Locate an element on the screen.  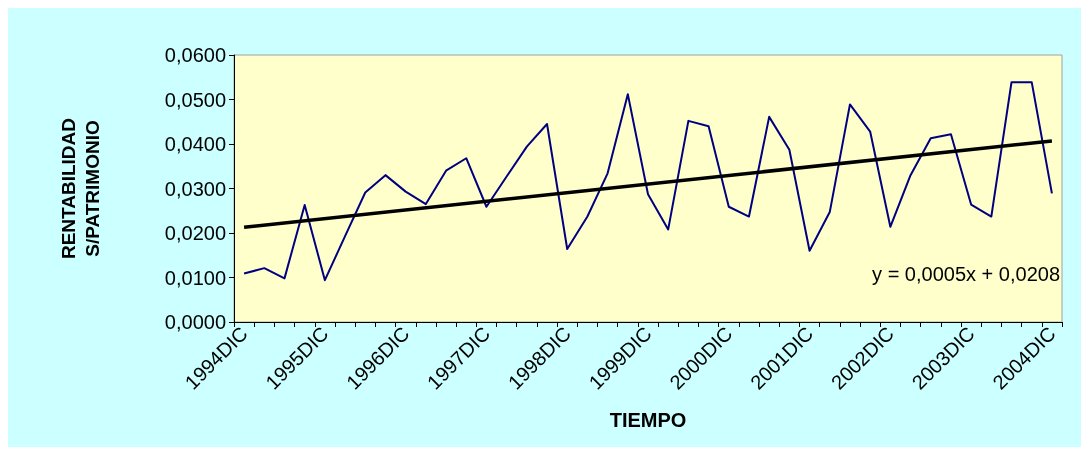
y-tick-label: 0,0200 is located at coordinates (195, 233).